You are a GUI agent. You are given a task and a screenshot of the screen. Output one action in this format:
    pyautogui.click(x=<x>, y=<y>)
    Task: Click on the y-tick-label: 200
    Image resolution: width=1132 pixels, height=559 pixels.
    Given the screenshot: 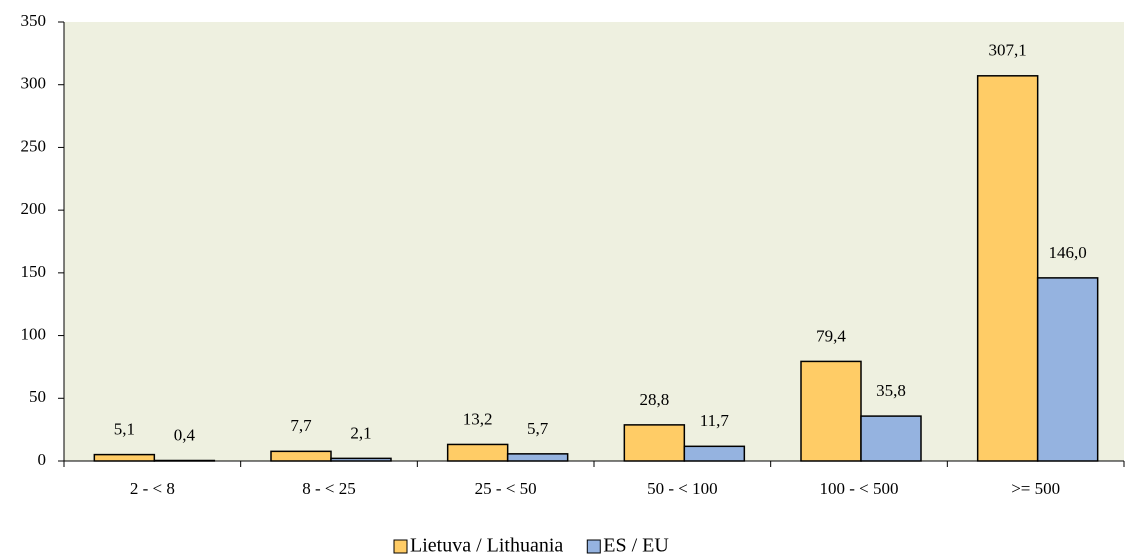 What is the action you would take?
    pyautogui.click(x=34, y=208)
    